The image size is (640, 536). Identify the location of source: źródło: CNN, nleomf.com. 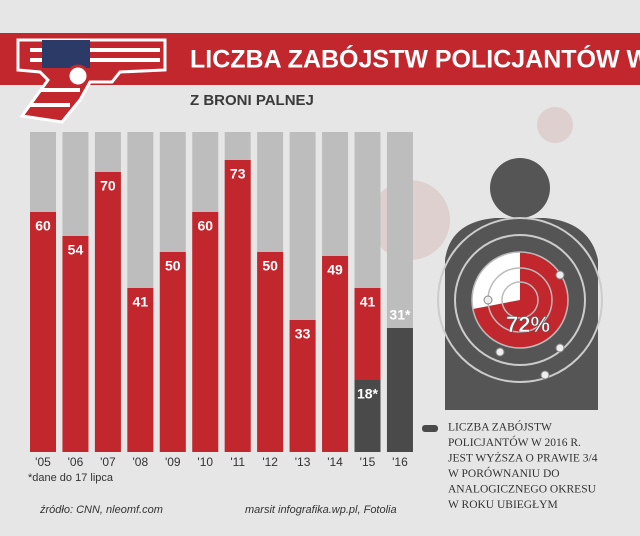
(101, 510).